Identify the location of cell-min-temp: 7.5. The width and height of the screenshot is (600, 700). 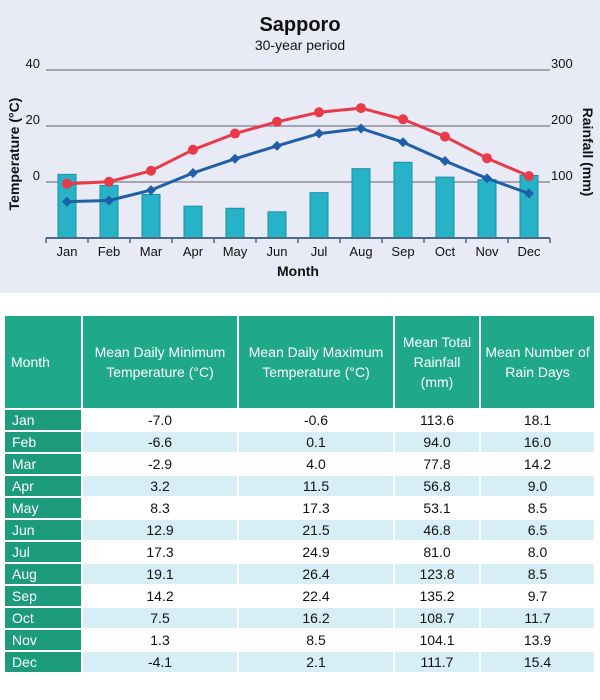
(160, 618).